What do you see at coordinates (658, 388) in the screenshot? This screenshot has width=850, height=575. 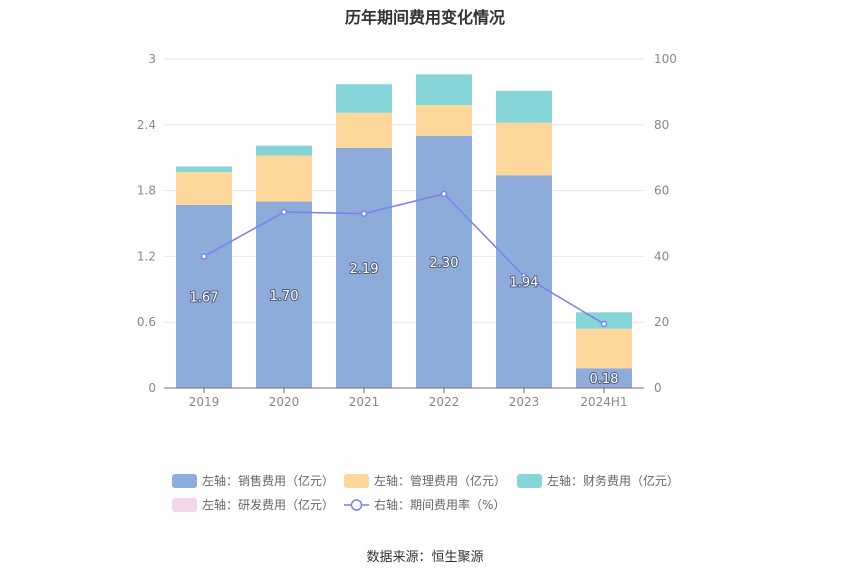 I see `right-tick-label: 0` at bounding box center [658, 388].